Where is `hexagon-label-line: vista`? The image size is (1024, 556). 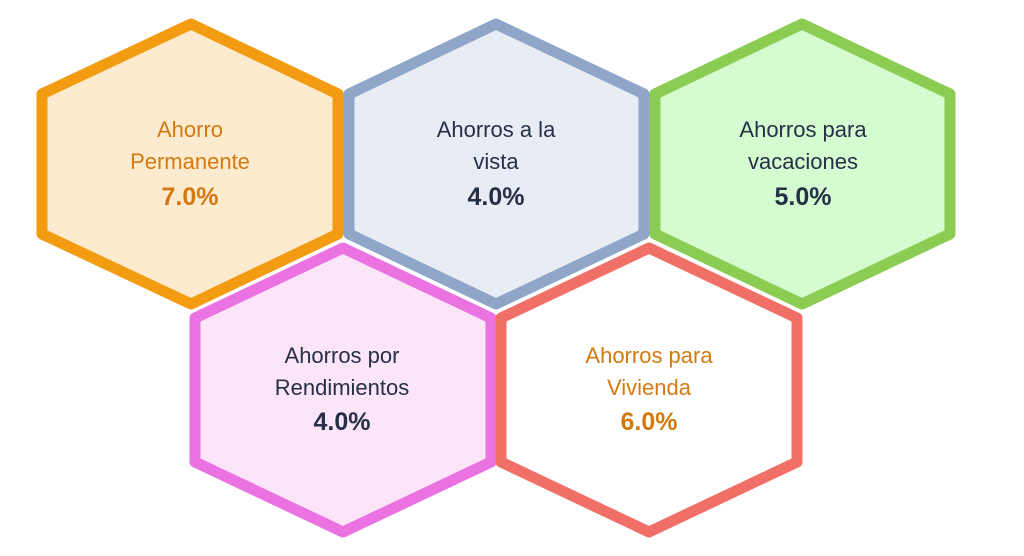 hexagon-label-line: vista is located at coordinates (496, 161).